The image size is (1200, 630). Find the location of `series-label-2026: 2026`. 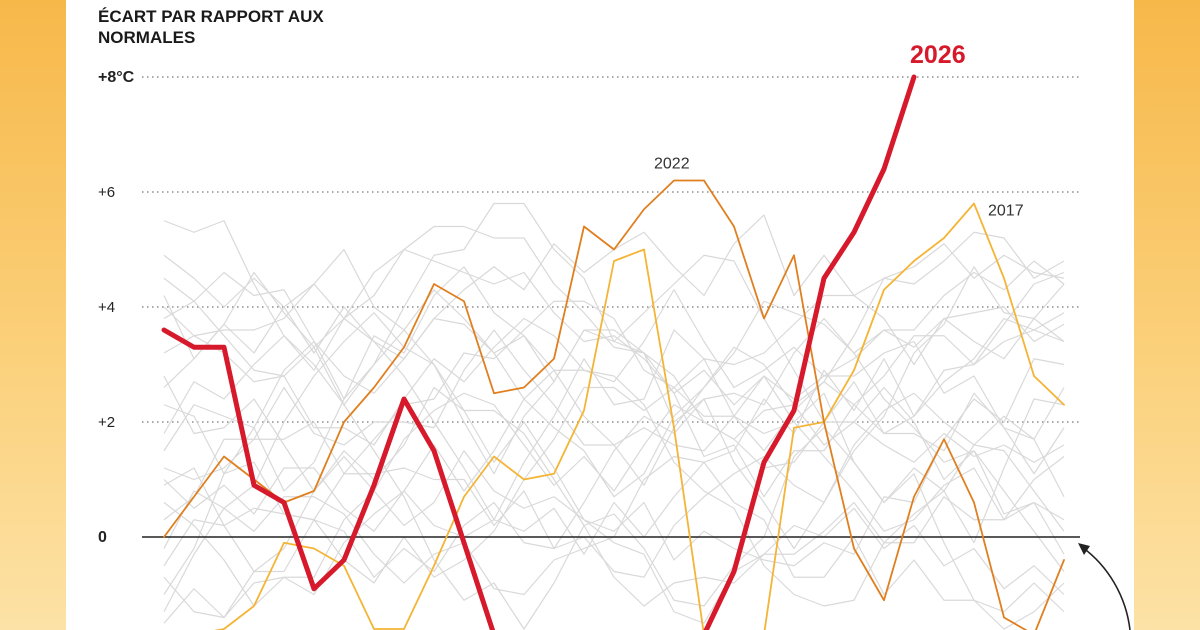

series-label-2026: 2026 is located at coordinates (938, 55).